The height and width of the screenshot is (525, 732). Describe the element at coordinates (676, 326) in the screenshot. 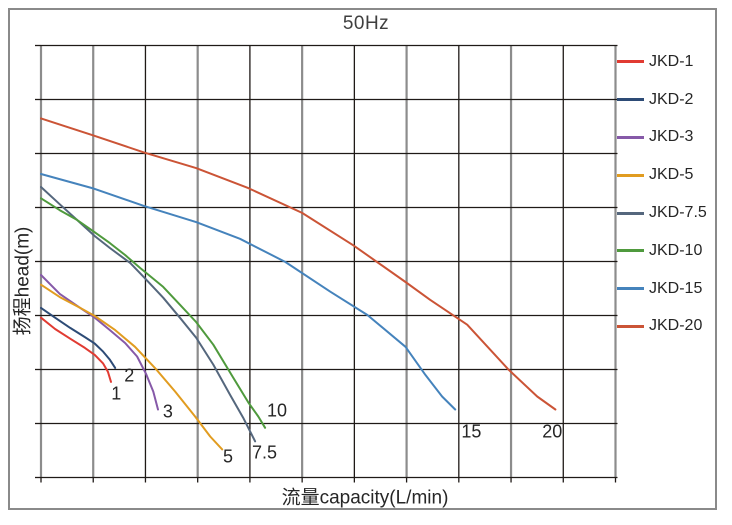

I see `legend-label: JKD-20` at that location.